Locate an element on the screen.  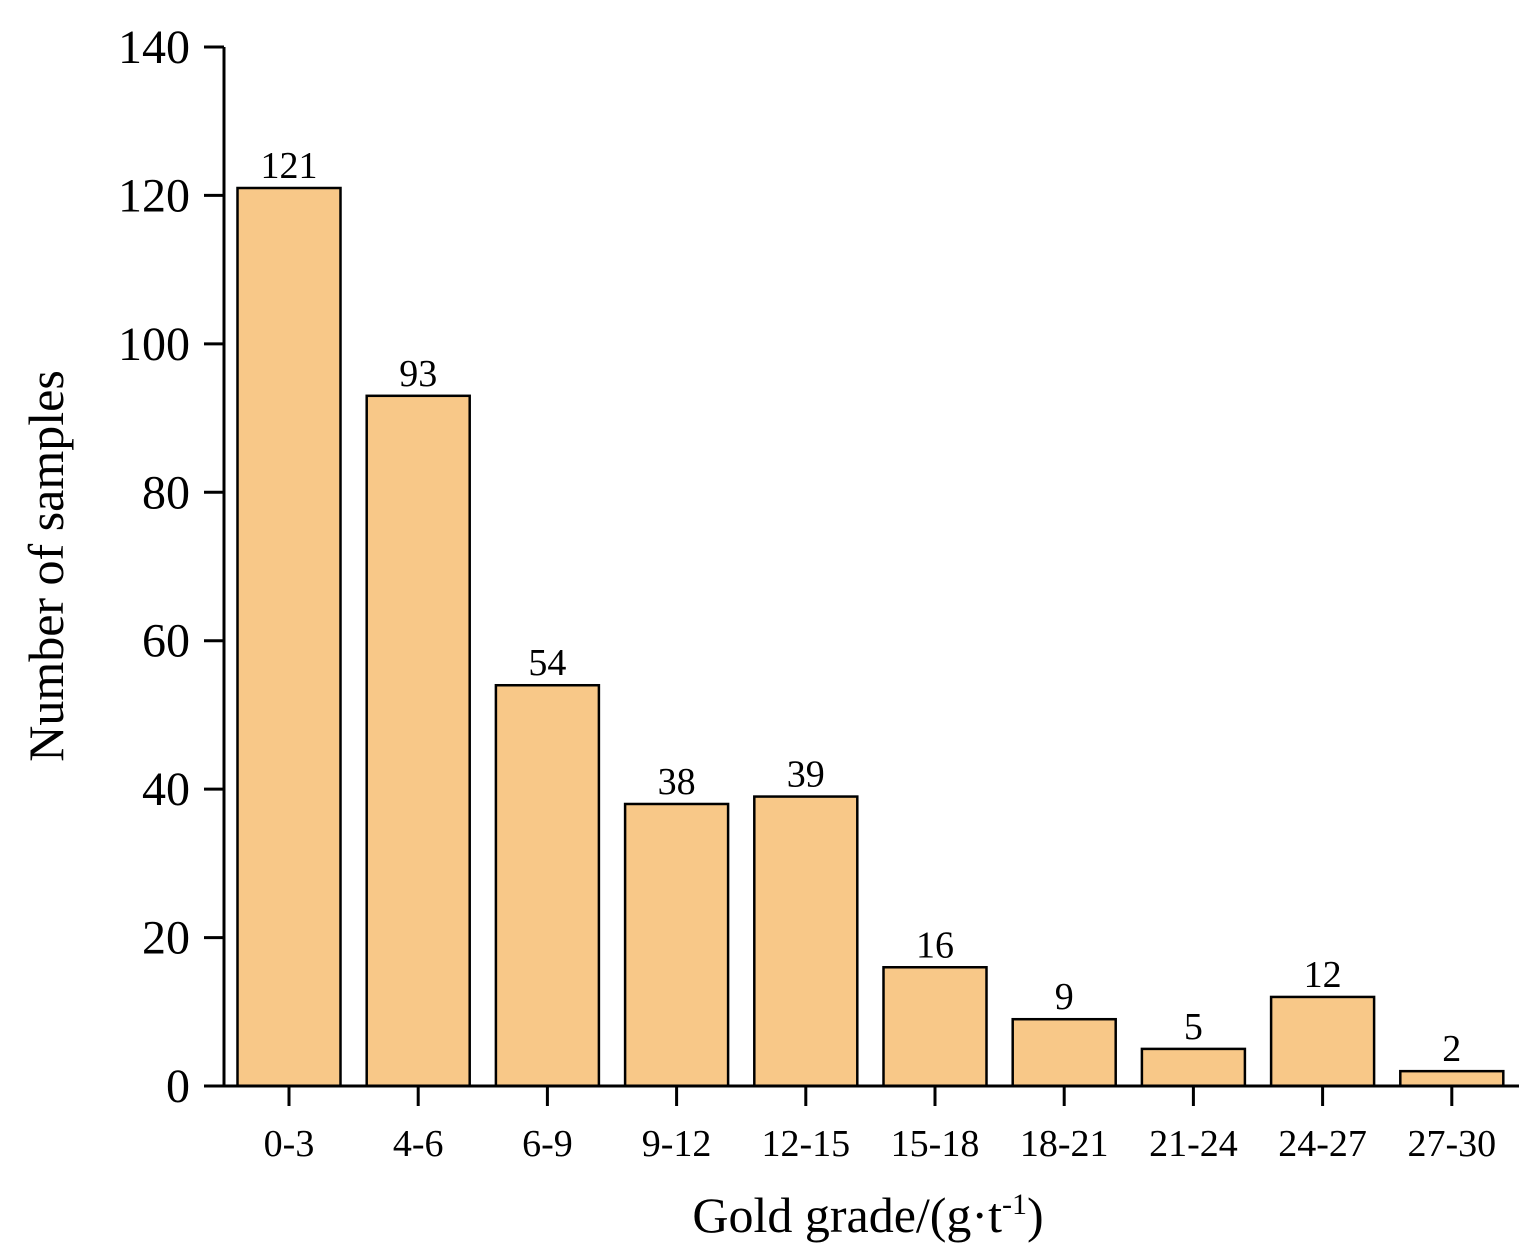
data-label-6-9: 54 is located at coordinates (547, 663).